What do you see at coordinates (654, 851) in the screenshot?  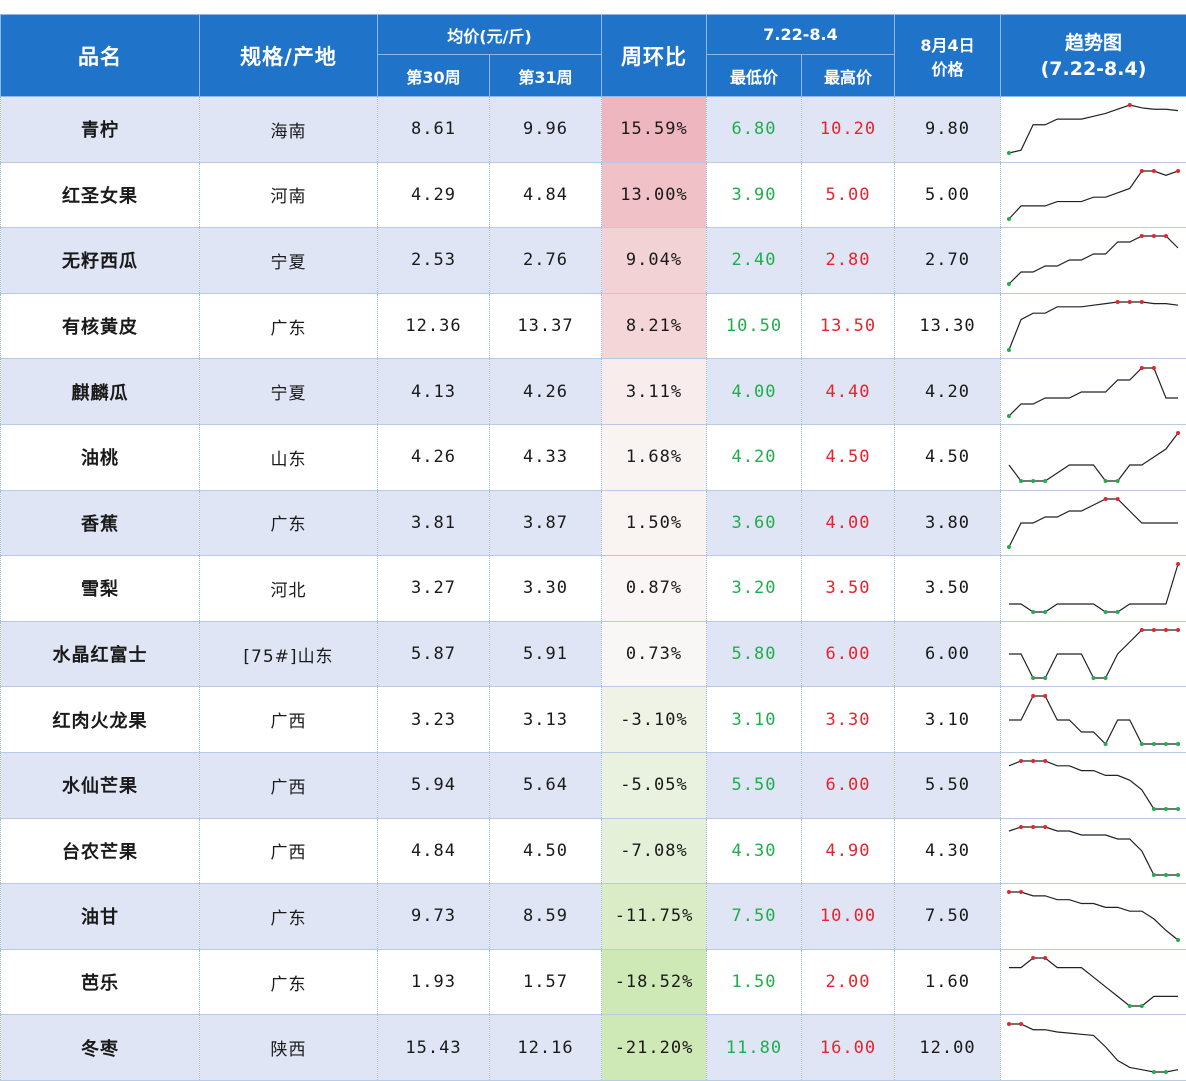 I see `wow-change: -7.08%` at bounding box center [654, 851].